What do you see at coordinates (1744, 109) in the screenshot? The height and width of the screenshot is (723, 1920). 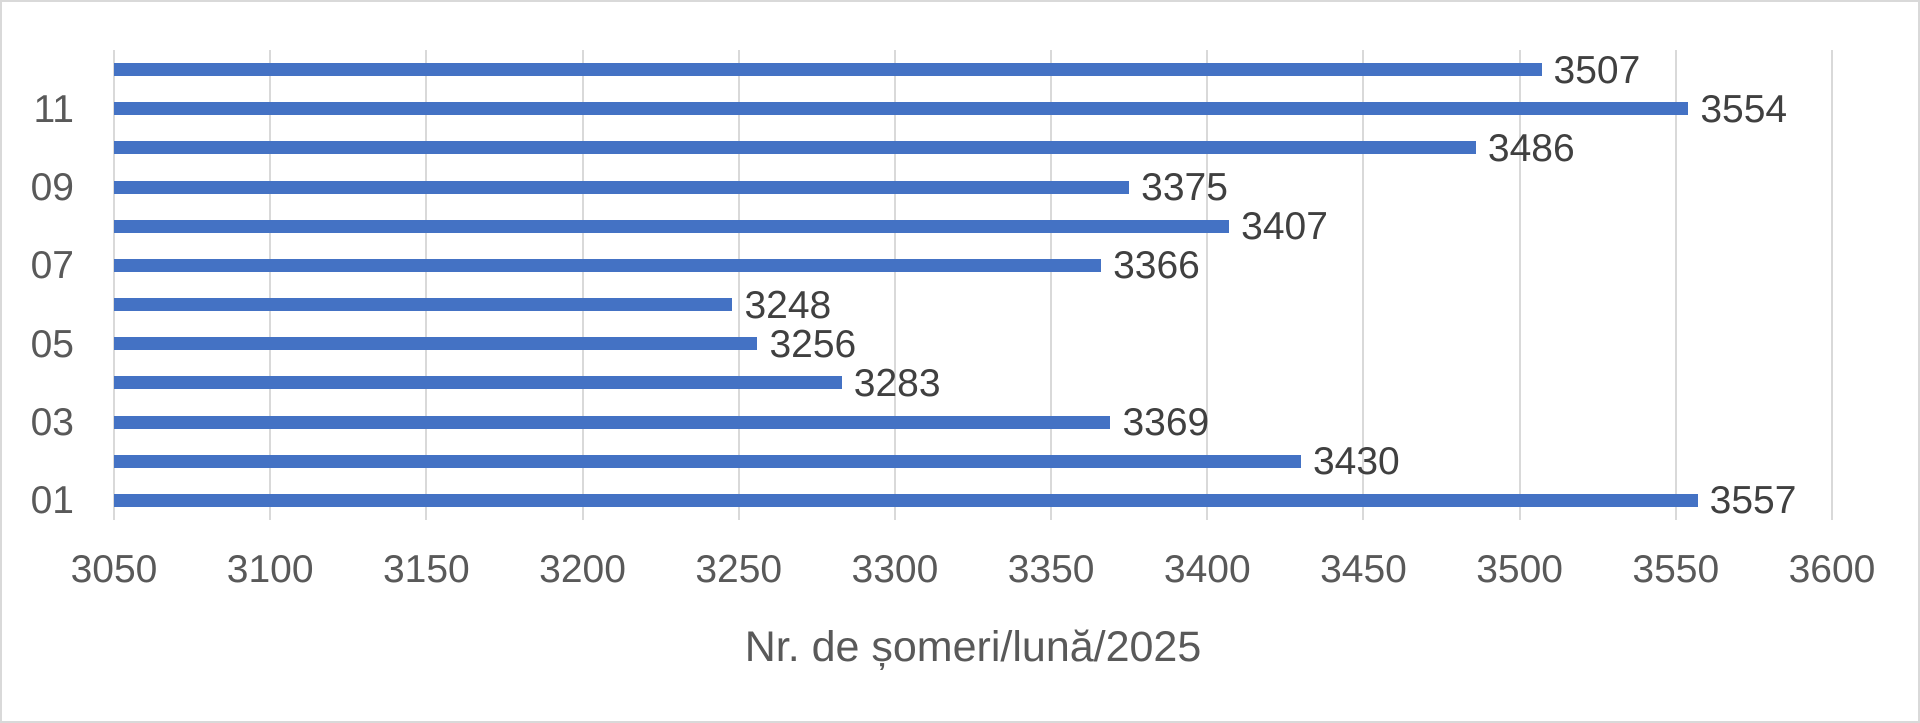 I see `data-label-month-11: 3554` at bounding box center [1744, 109].